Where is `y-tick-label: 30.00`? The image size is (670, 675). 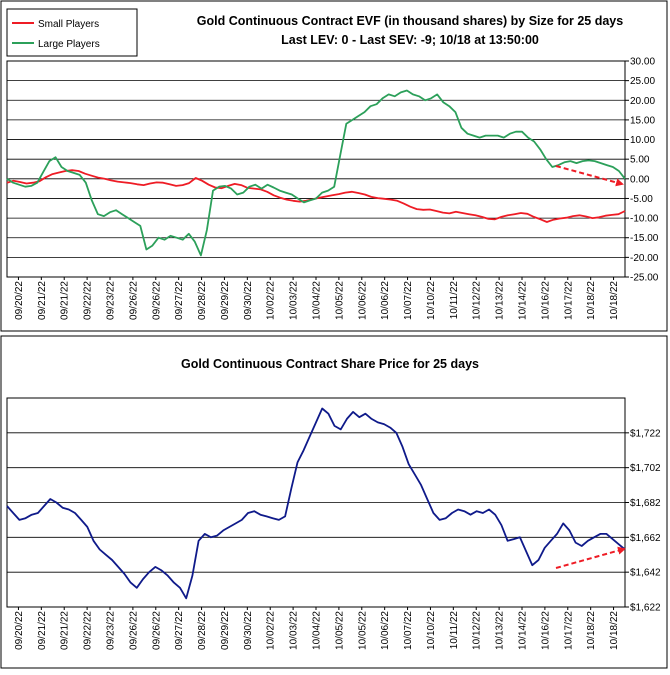
y-tick-label: 30.00 is located at coordinates (642, 62).